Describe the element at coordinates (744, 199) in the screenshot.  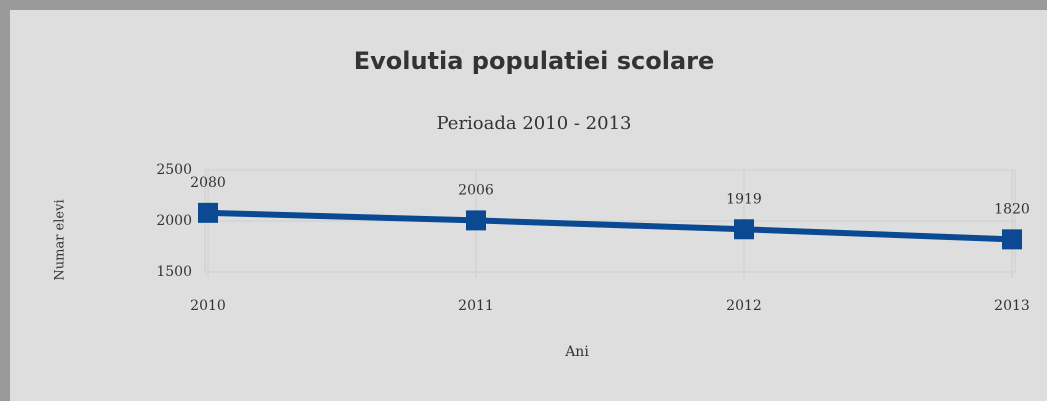
I see `data-label: 1919` at that location.